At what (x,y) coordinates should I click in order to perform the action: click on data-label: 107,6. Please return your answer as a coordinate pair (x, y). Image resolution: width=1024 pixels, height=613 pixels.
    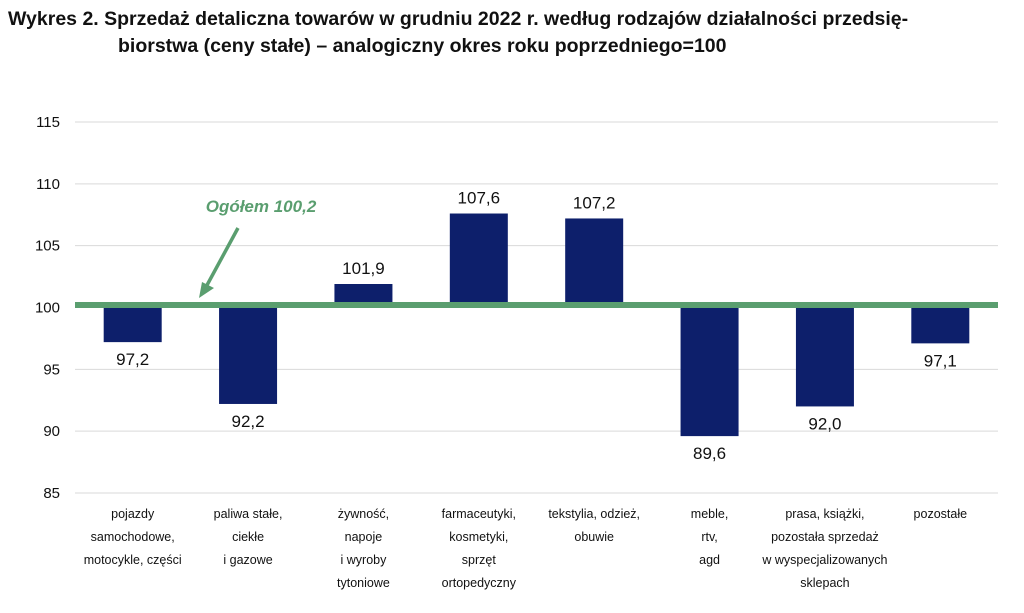
    Looking at the image, I should click on (479, 198).